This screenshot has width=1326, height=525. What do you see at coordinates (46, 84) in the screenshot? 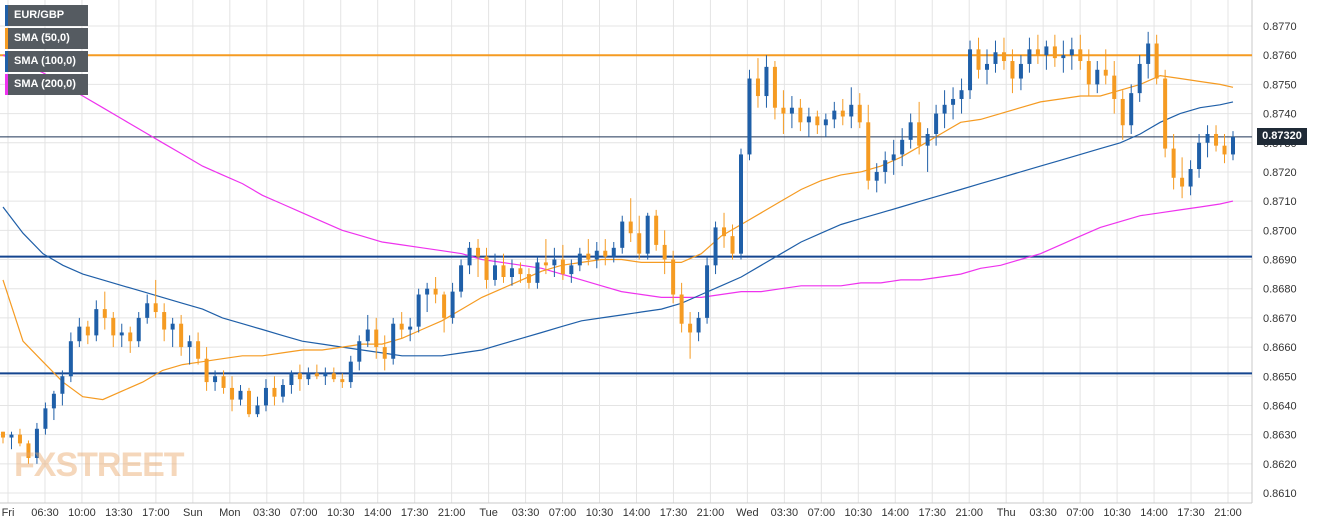
I see `legend-item-sma200: SMA (200,0)` at bounding box center [46, 84].